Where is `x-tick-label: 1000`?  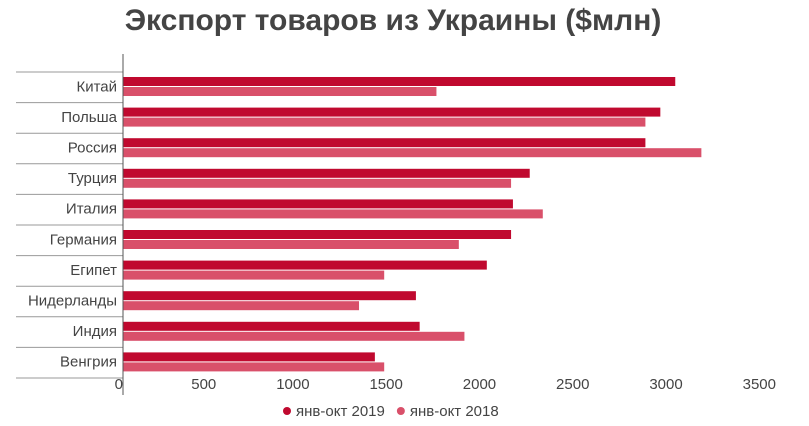
x-tick-label: 1000 is located at coordinates (292, 384).